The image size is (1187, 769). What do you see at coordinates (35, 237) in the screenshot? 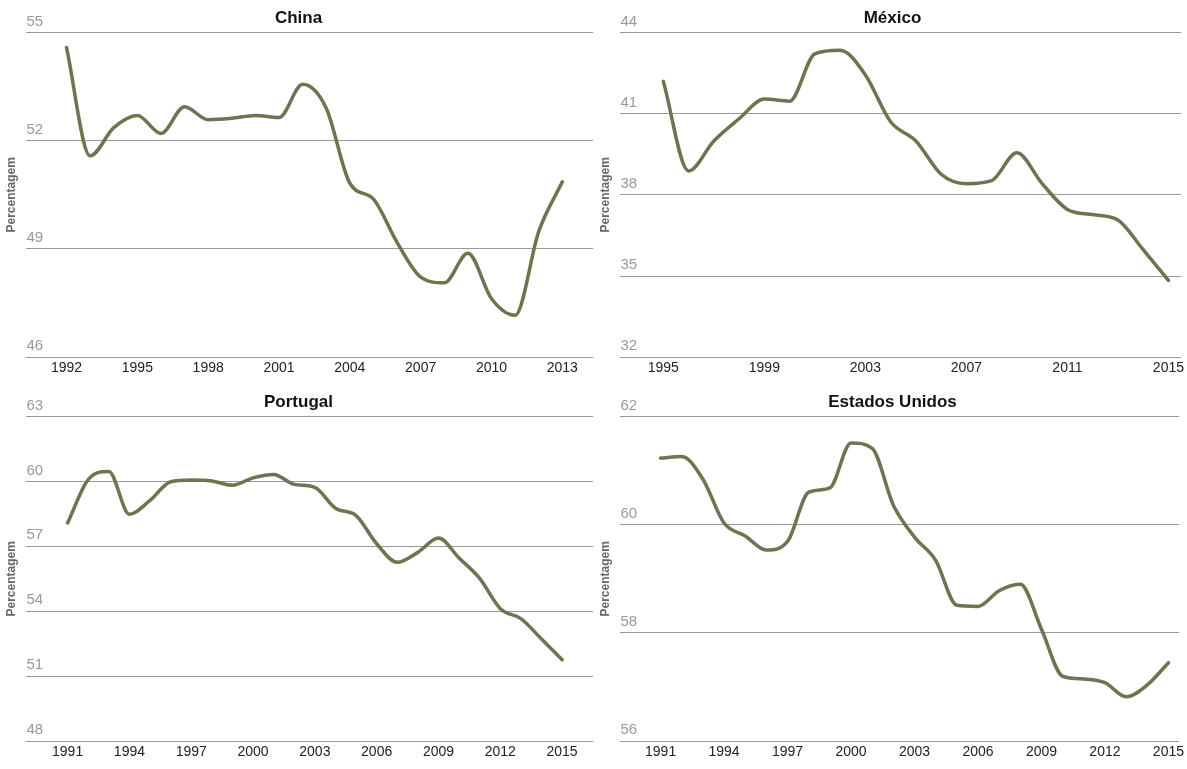
I see `y-tick-label: 49` at bounding box center [35, 237].